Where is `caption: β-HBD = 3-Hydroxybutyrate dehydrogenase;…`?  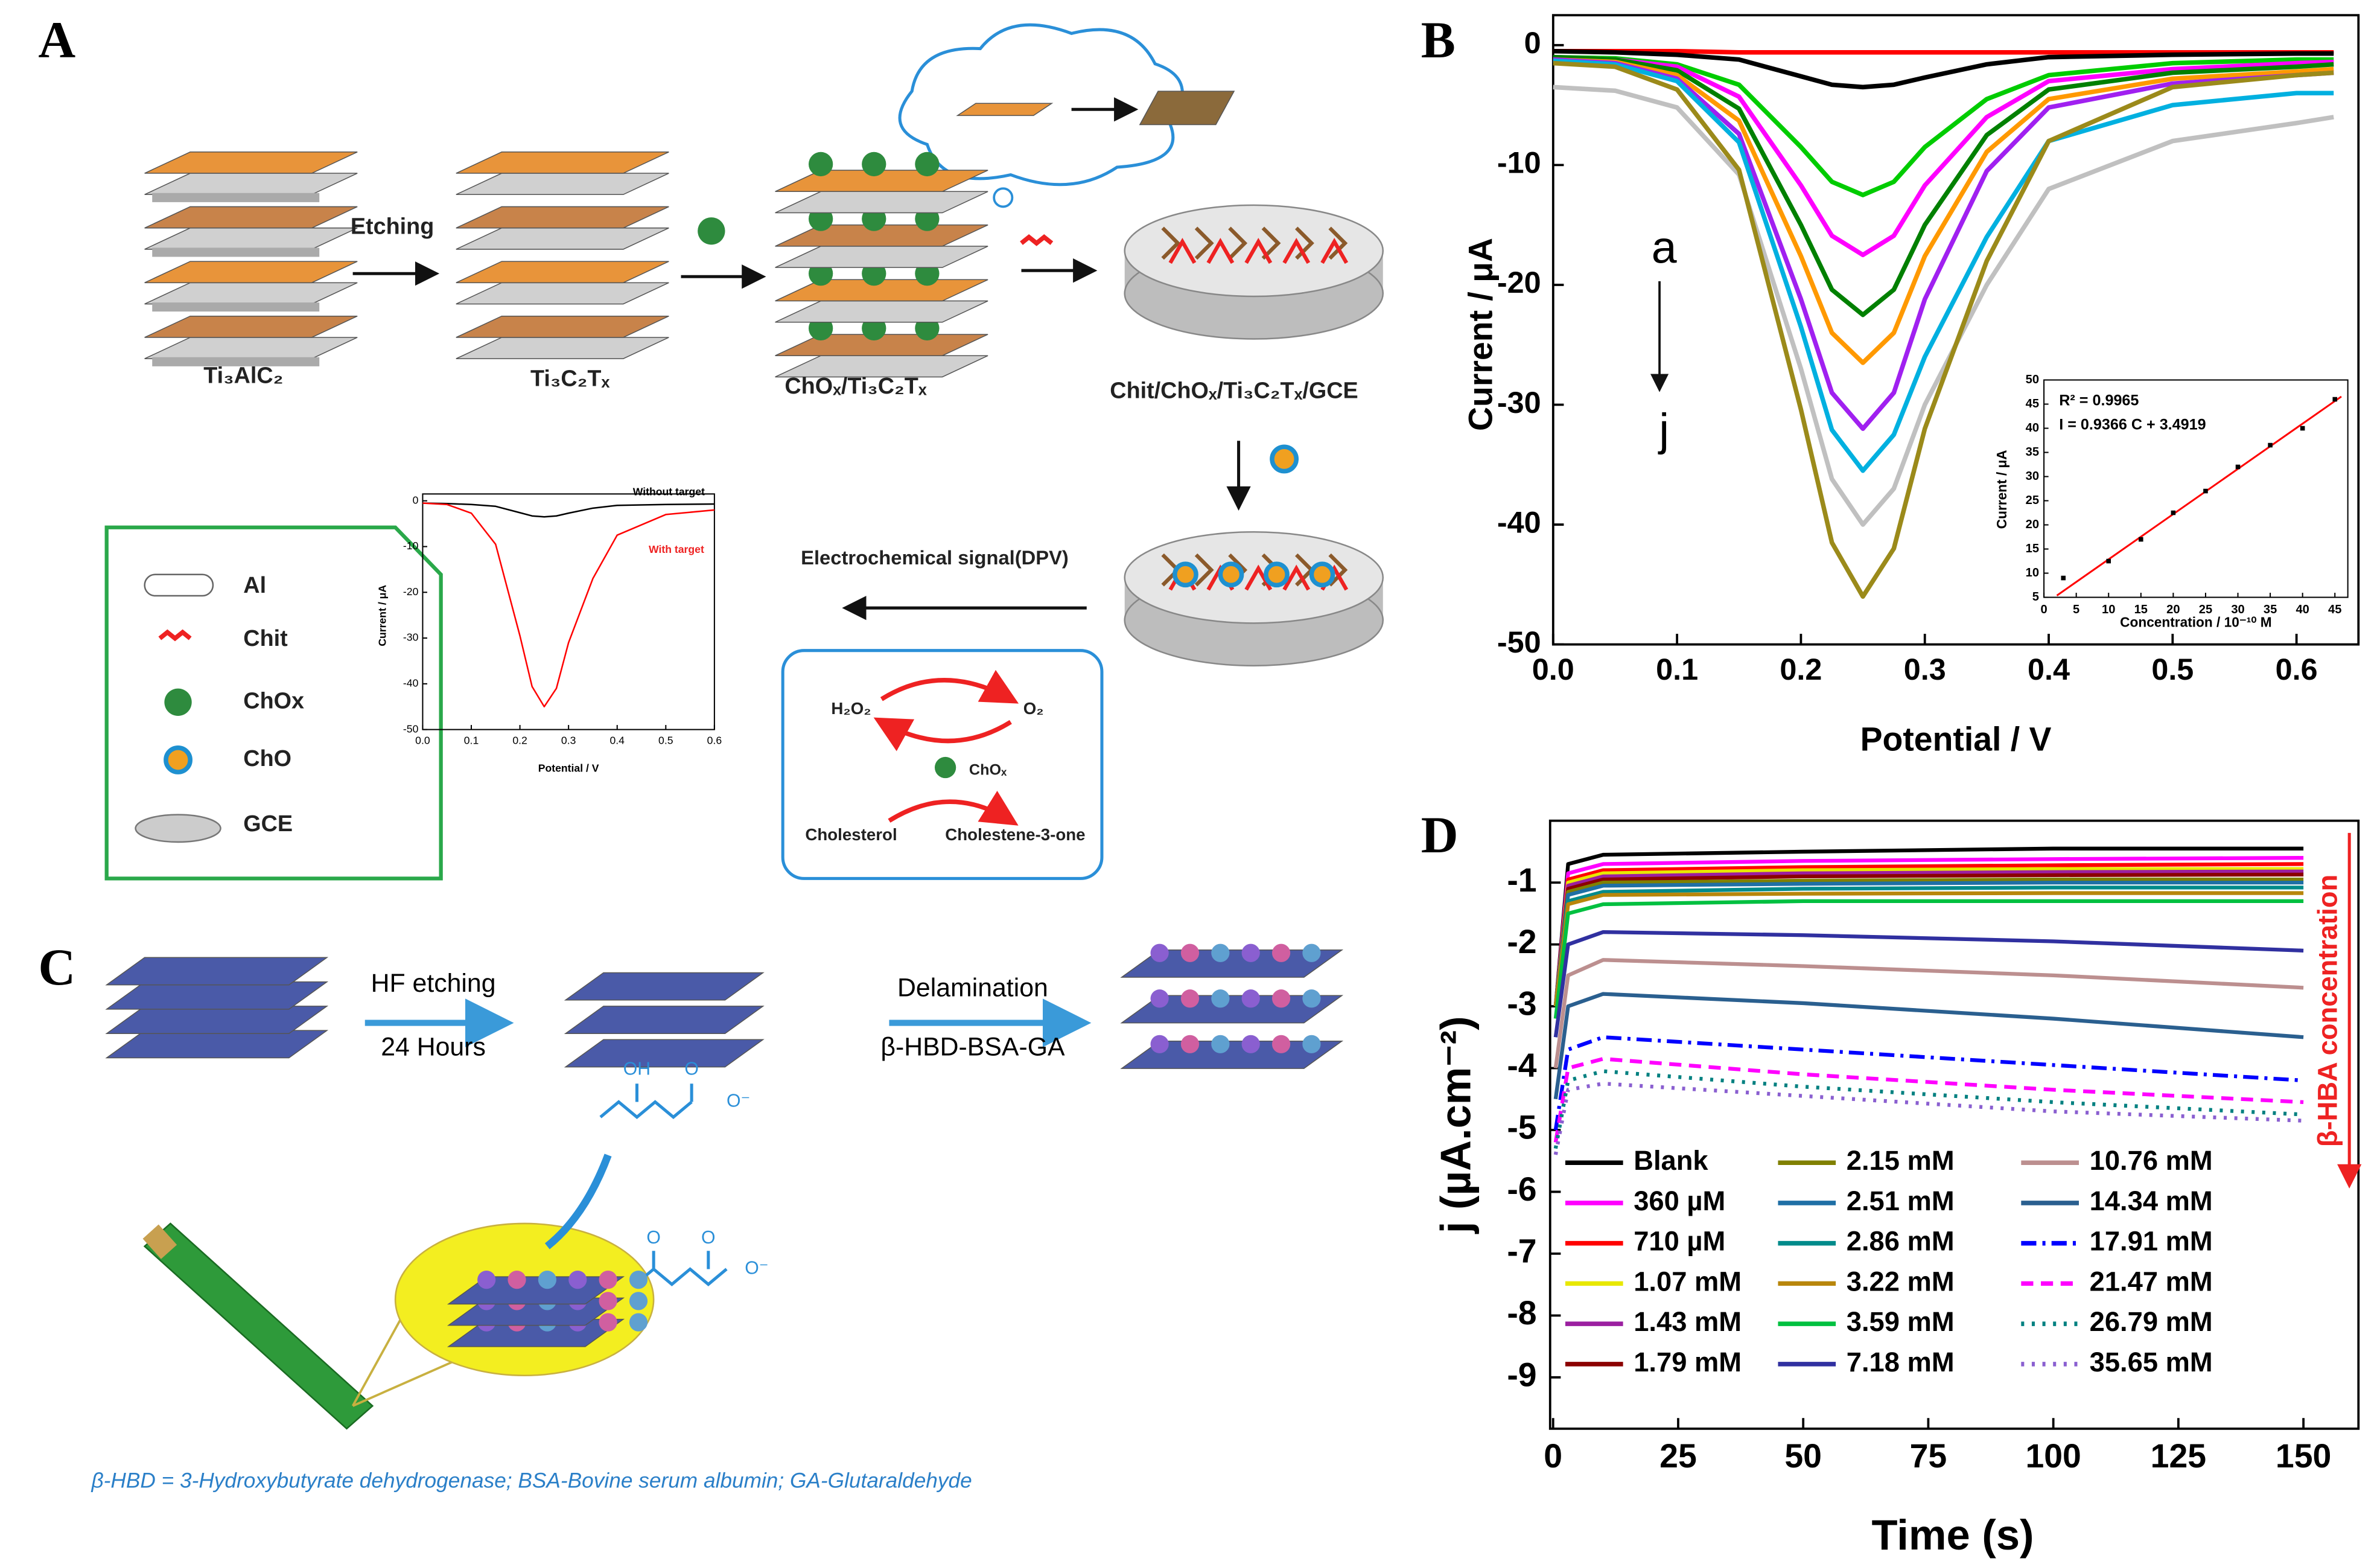 caption: β-HBD = 3-Hydroxybutyrate dehydrogenase;… is located at coordinates (531, 1480).